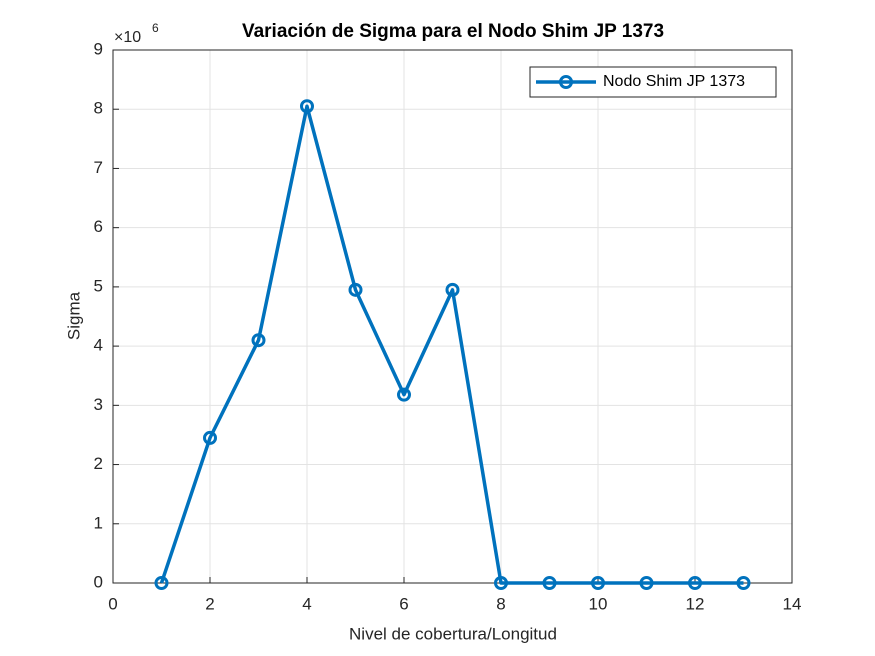 Image resolution: width=875 pixels, height=656 pixels. What do you see at coordinates (73, 315) in the screenshot?
I see `y-axis-label: Sigma` at bounding box center [73, 315].